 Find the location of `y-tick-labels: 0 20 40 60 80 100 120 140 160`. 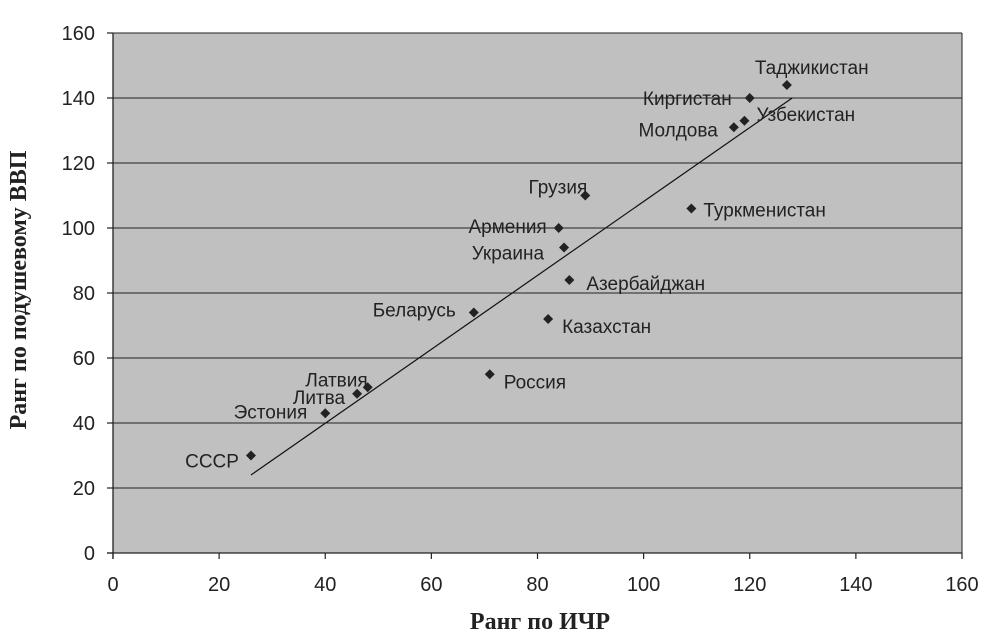

y-tick-labels: 0 20 40 60 80 100 120 140 160 is located at coordinates (78, 294).